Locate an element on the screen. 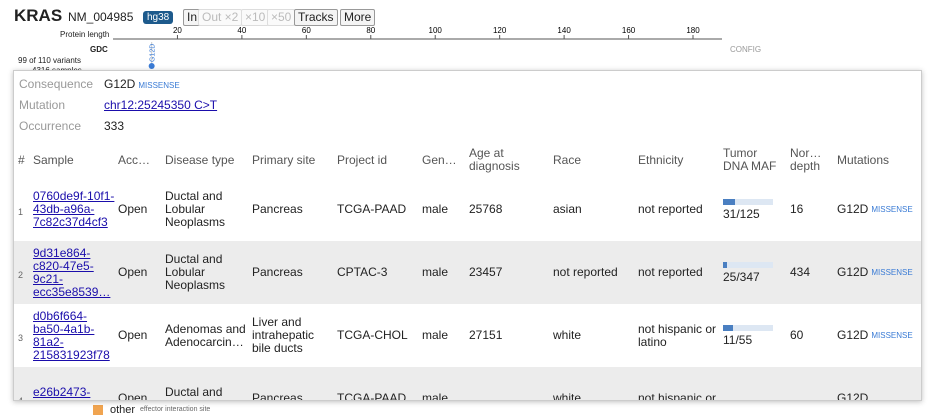  config-button: CONFIG is located at coordinates (746, 49).